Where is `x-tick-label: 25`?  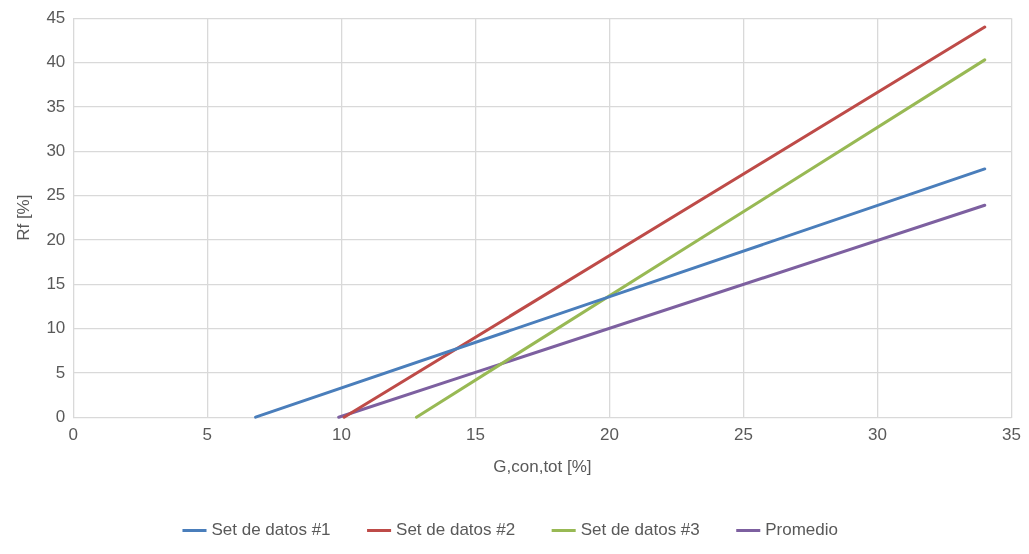 x-tick-label: 25 is located at coordinates (743, 435).